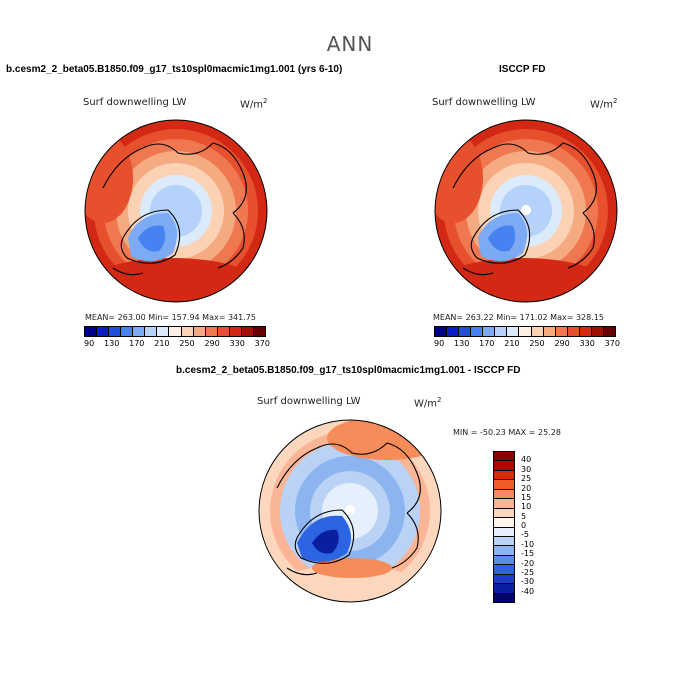  What do you see at coordinates (562, 343) in the screenshot?
I see `colorbar-tick-label: 290` at bounding box center [562, 343].